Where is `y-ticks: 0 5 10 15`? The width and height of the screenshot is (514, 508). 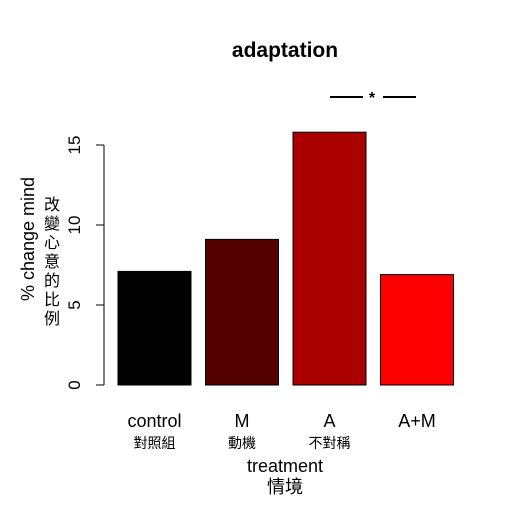
y-ticks: 0 5 10 15 is located at coordinates (84, 263).